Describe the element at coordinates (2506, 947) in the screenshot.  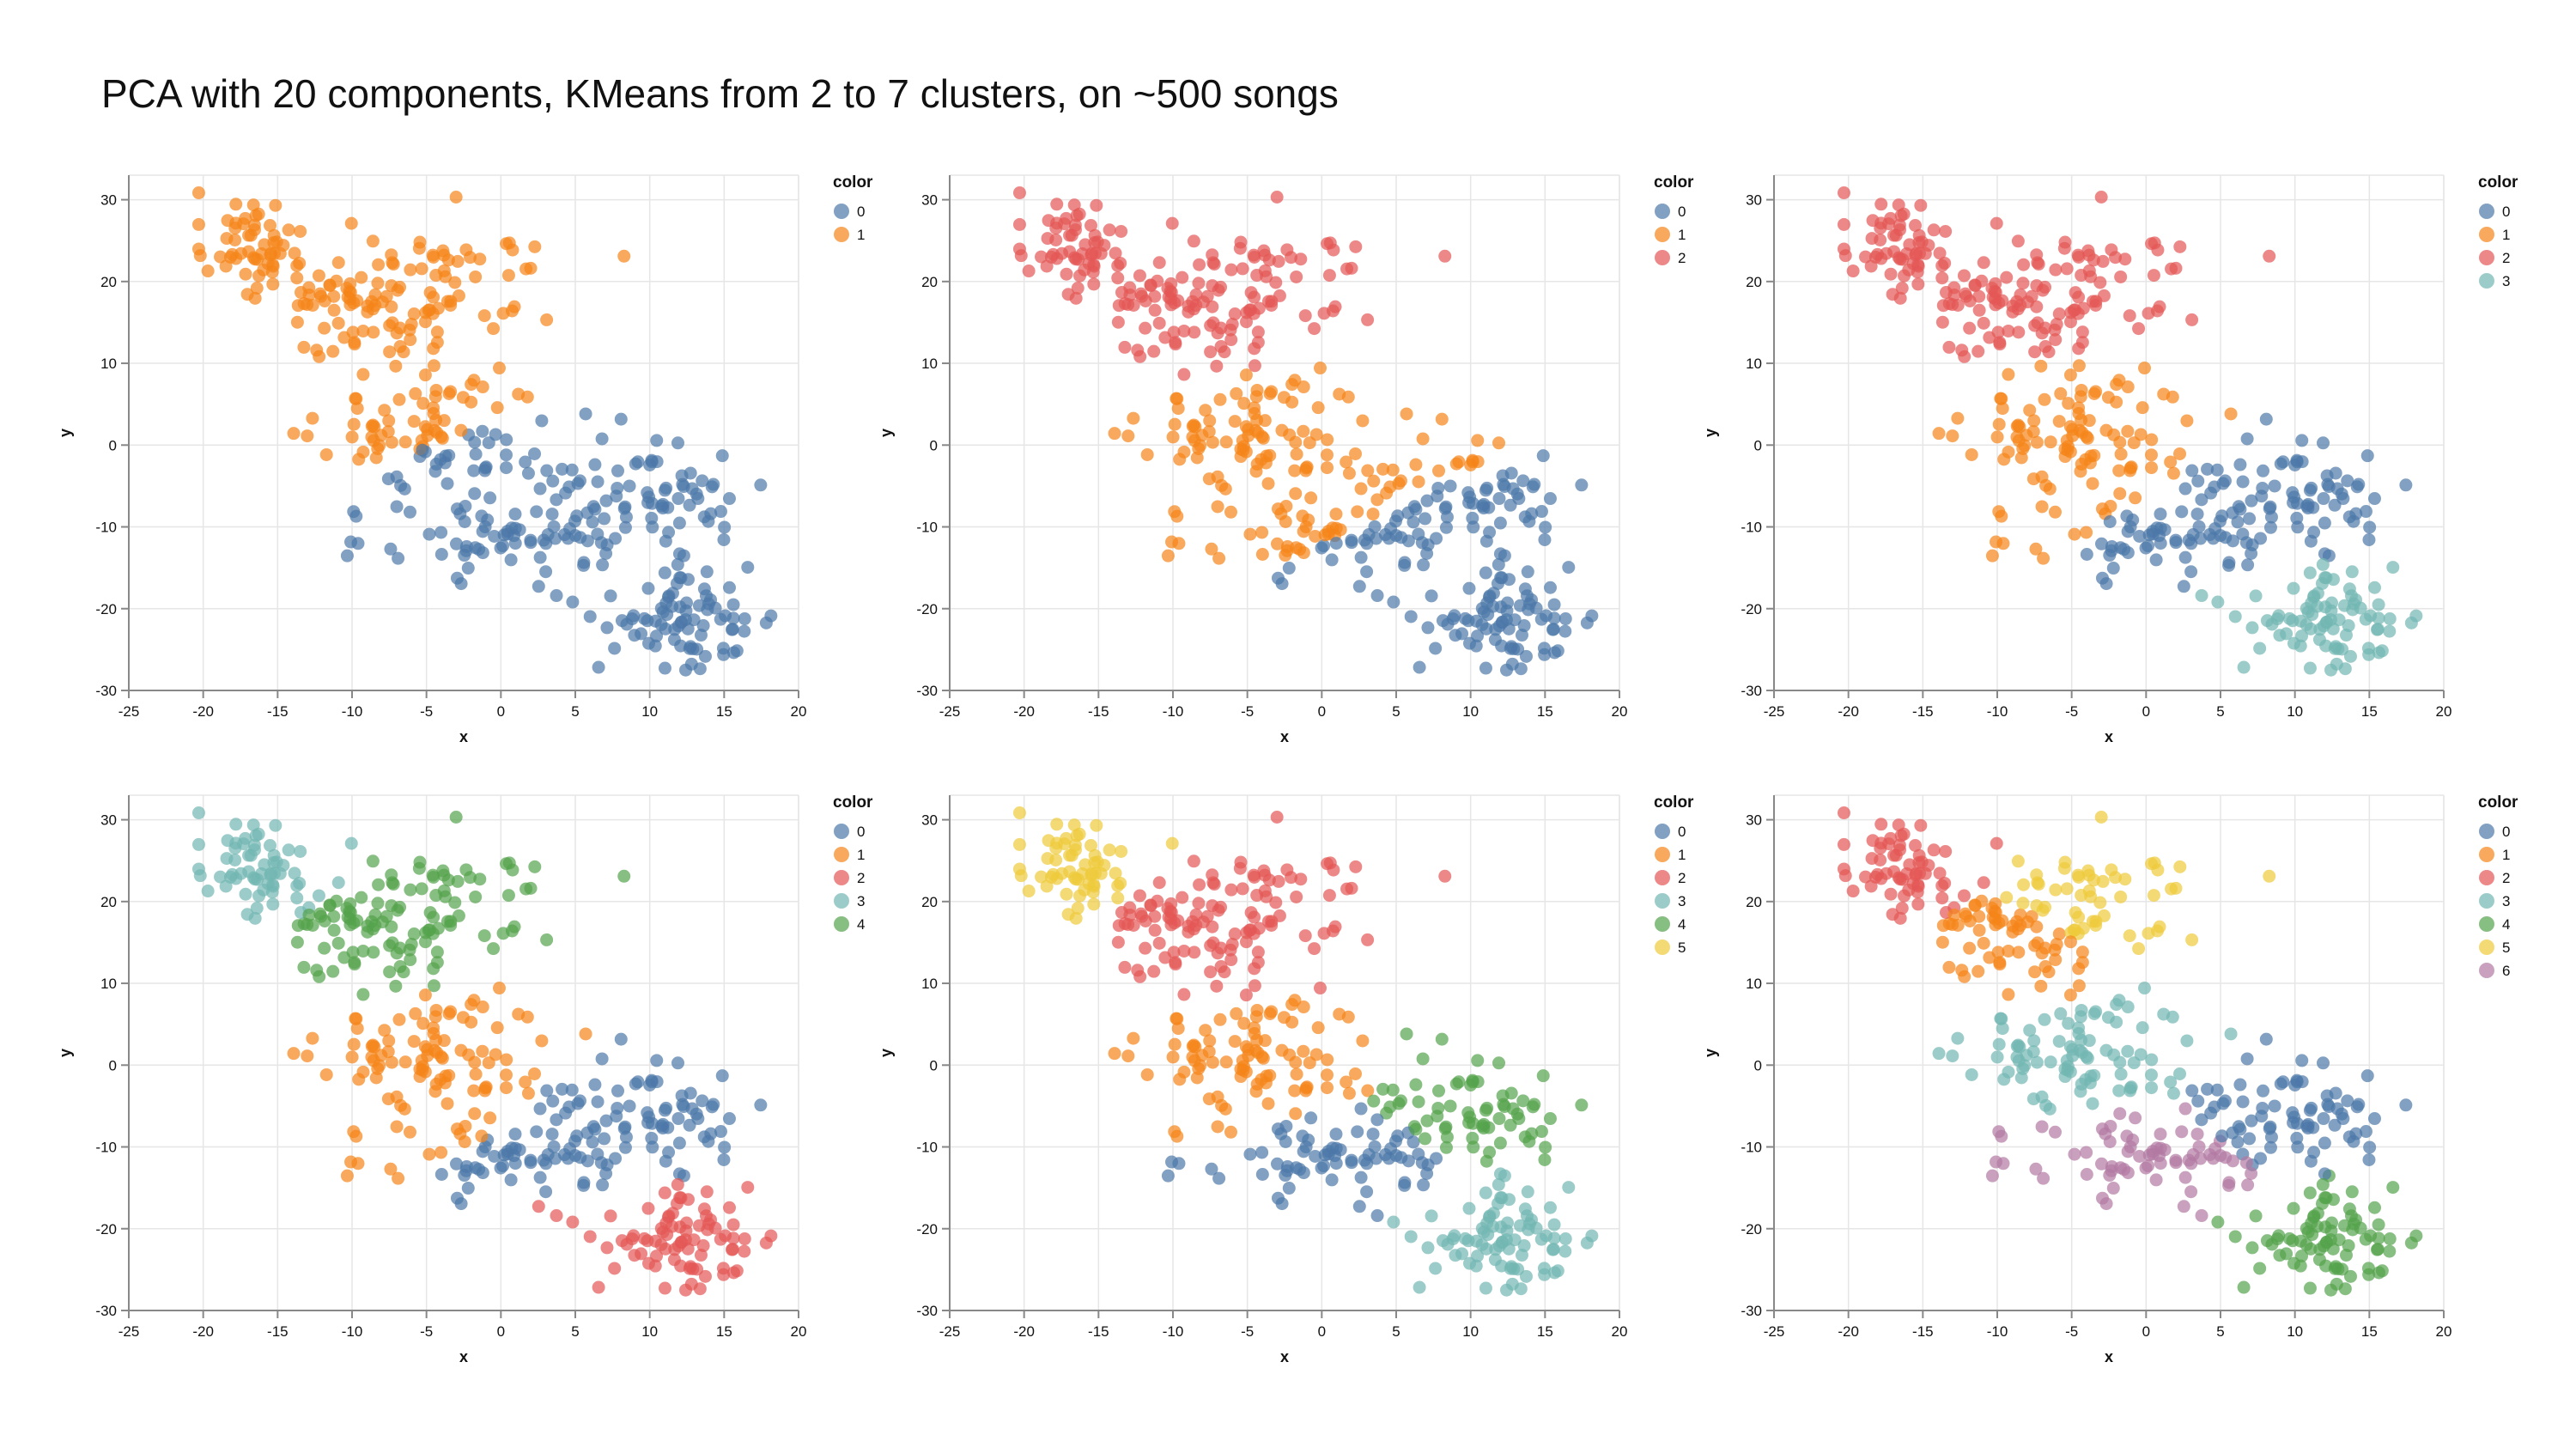
I see `legend-label: 5` at that location.